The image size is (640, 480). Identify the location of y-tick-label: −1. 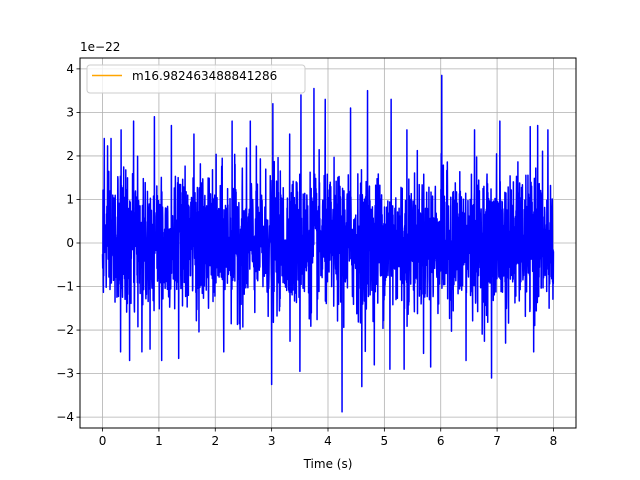
(65, 287).